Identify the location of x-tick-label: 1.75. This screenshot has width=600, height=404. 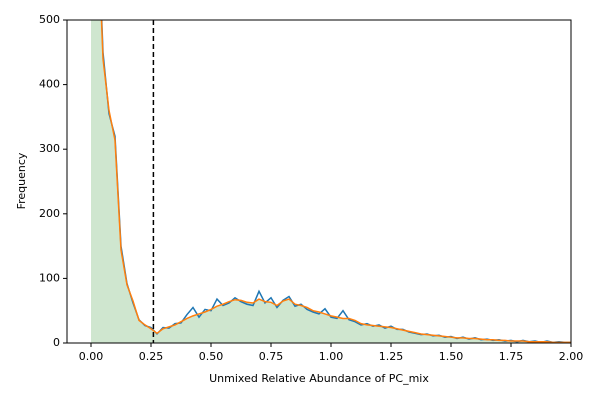
(511, 356).